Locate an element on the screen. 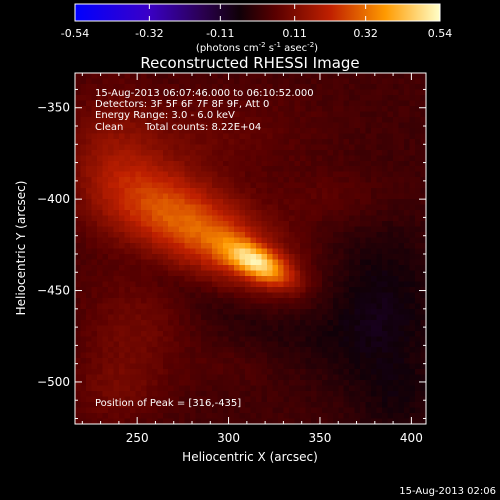 The image size is (500, 500). colorbar-tick-label: -0.11 is located at coordinates (220, 33).